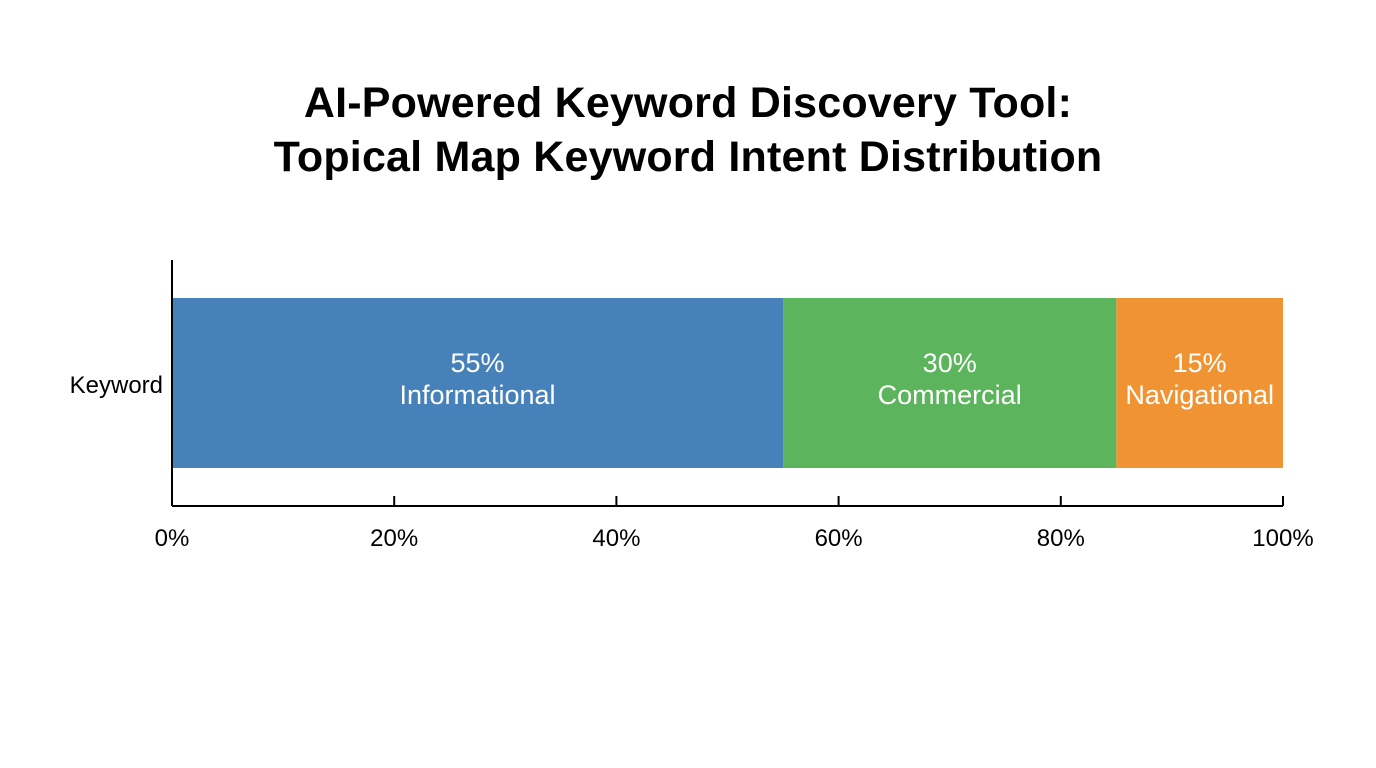  Describe the element at coordinates (688, 103) in the screenshot. I see `chart-title-line-1: AI-Powered Keyword Discovery Tool:` at that location.